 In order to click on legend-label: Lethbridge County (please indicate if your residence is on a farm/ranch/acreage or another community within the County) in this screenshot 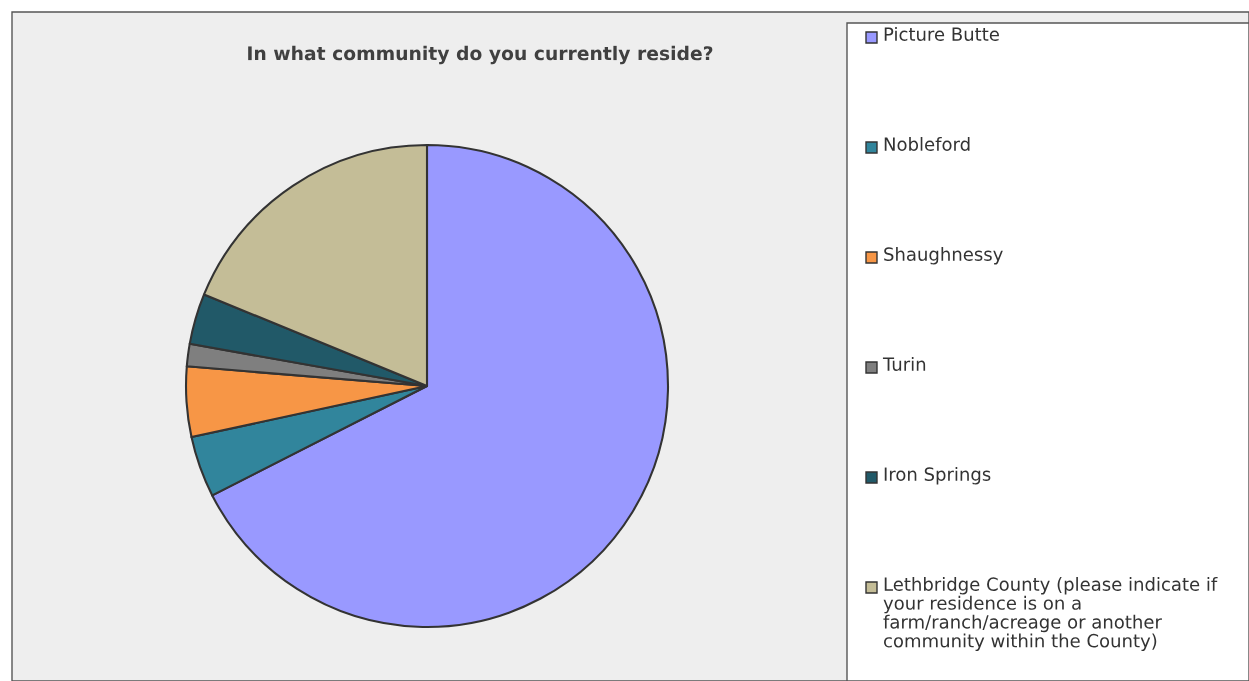, I will do `click(1050, 614)`.